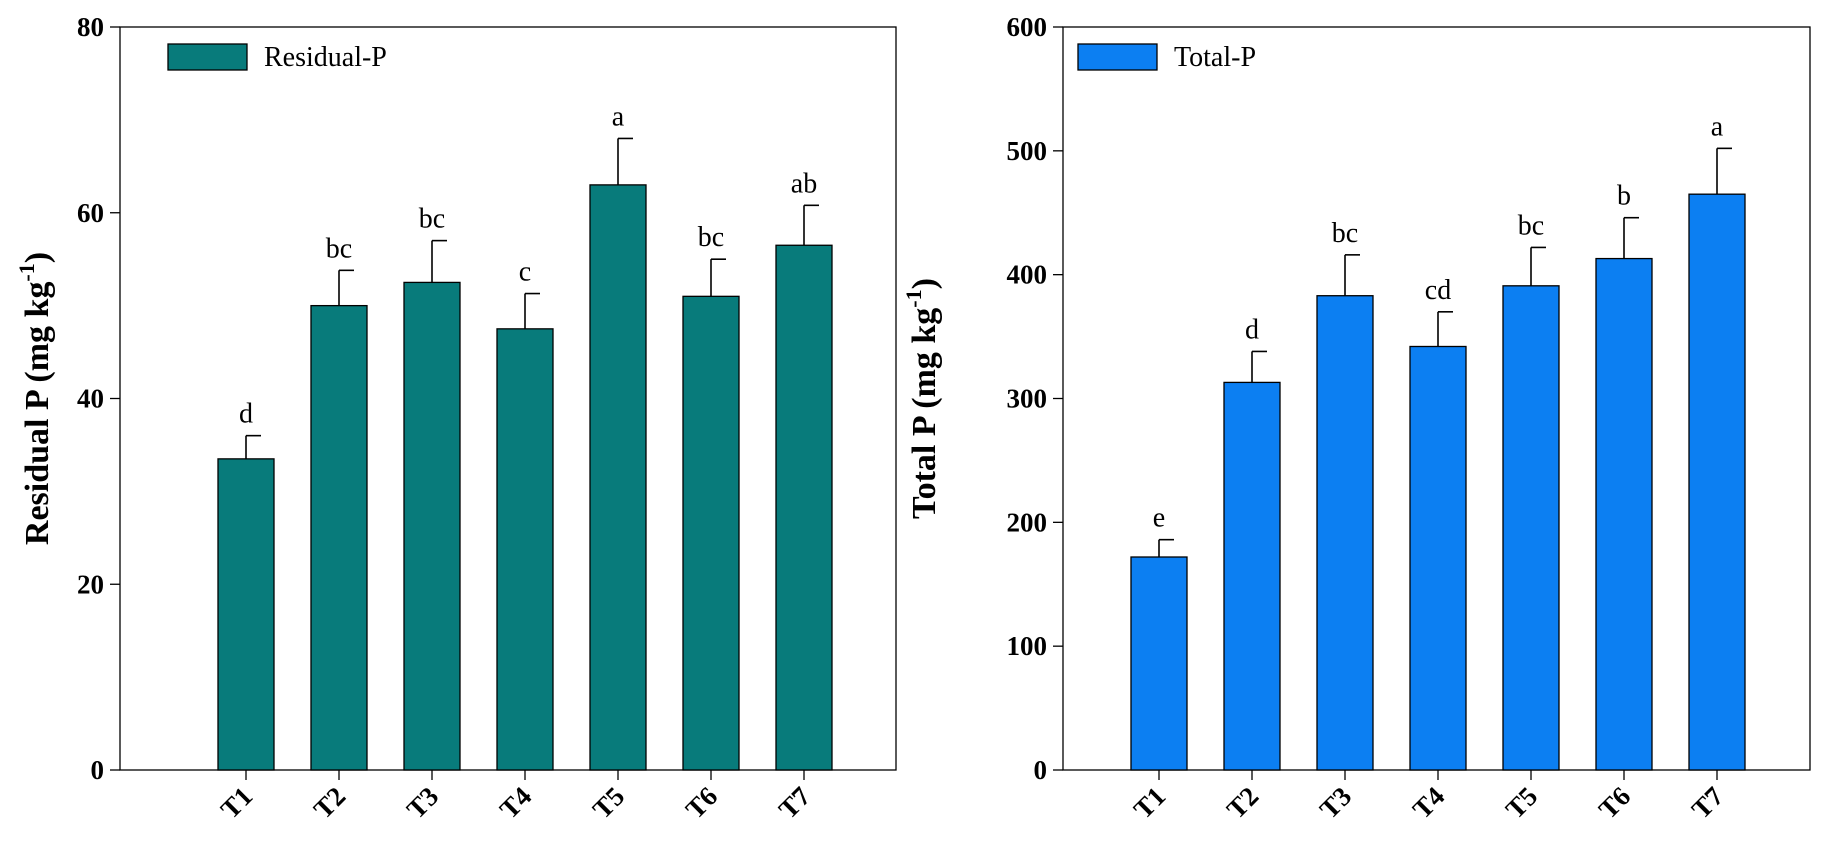  I want to click on residual-bar-t1, so click(246, 614).